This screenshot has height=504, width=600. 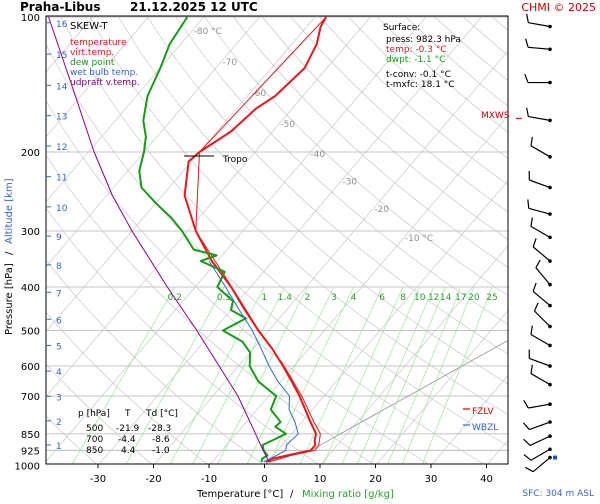 What do you see at coordinates (60, 7) in the screenshot?
I see `station-title: Praha-Libus` at bounding box center [60, 7].